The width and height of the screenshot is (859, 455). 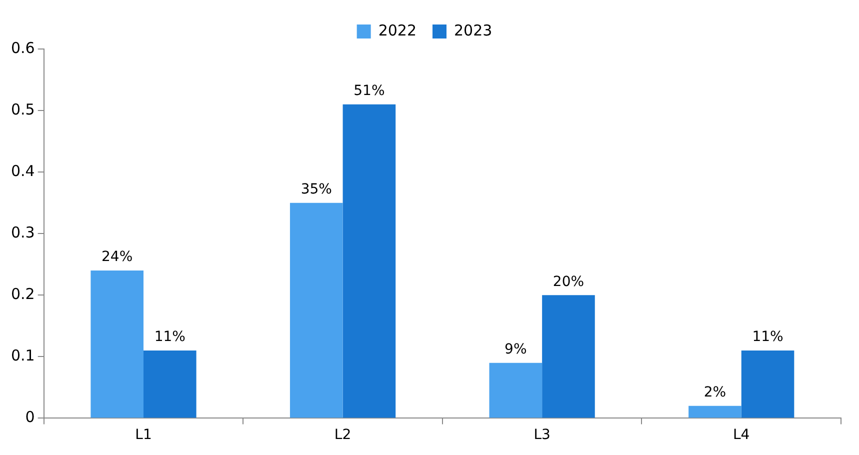 I want to click on y-tick-label: 0.4, so click(x=22, y=171).